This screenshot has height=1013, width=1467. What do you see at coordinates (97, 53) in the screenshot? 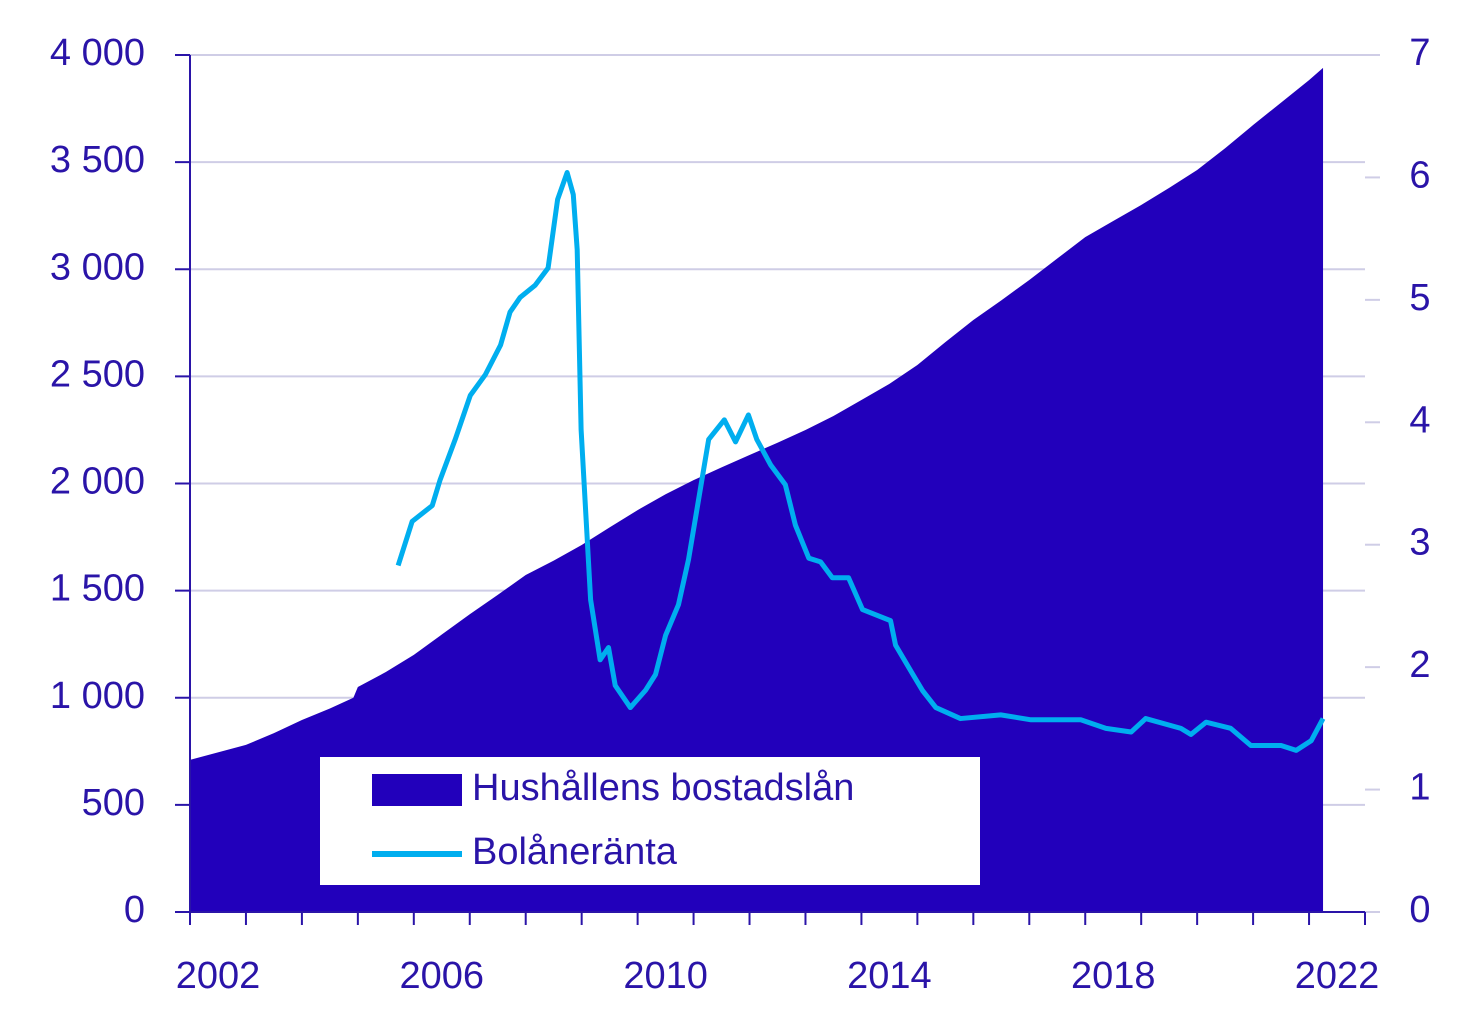
I see `y-tick-label: 4 000` at bounding box center [97, 53].